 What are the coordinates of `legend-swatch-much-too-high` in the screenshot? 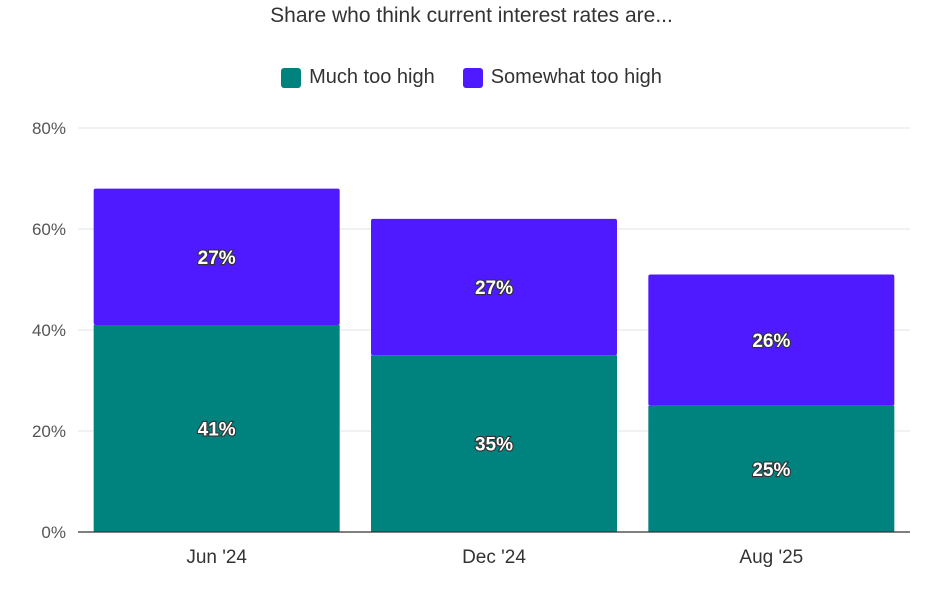 It's located at (291, 77).